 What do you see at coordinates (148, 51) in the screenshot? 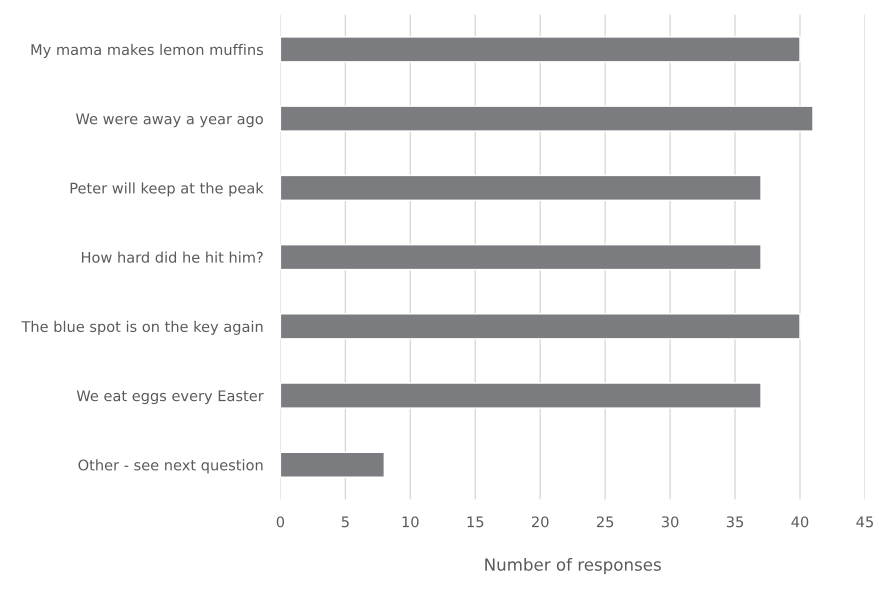
I see `y-tick-label: My mama makes lemon muffins` at bounding box center [148, 51].